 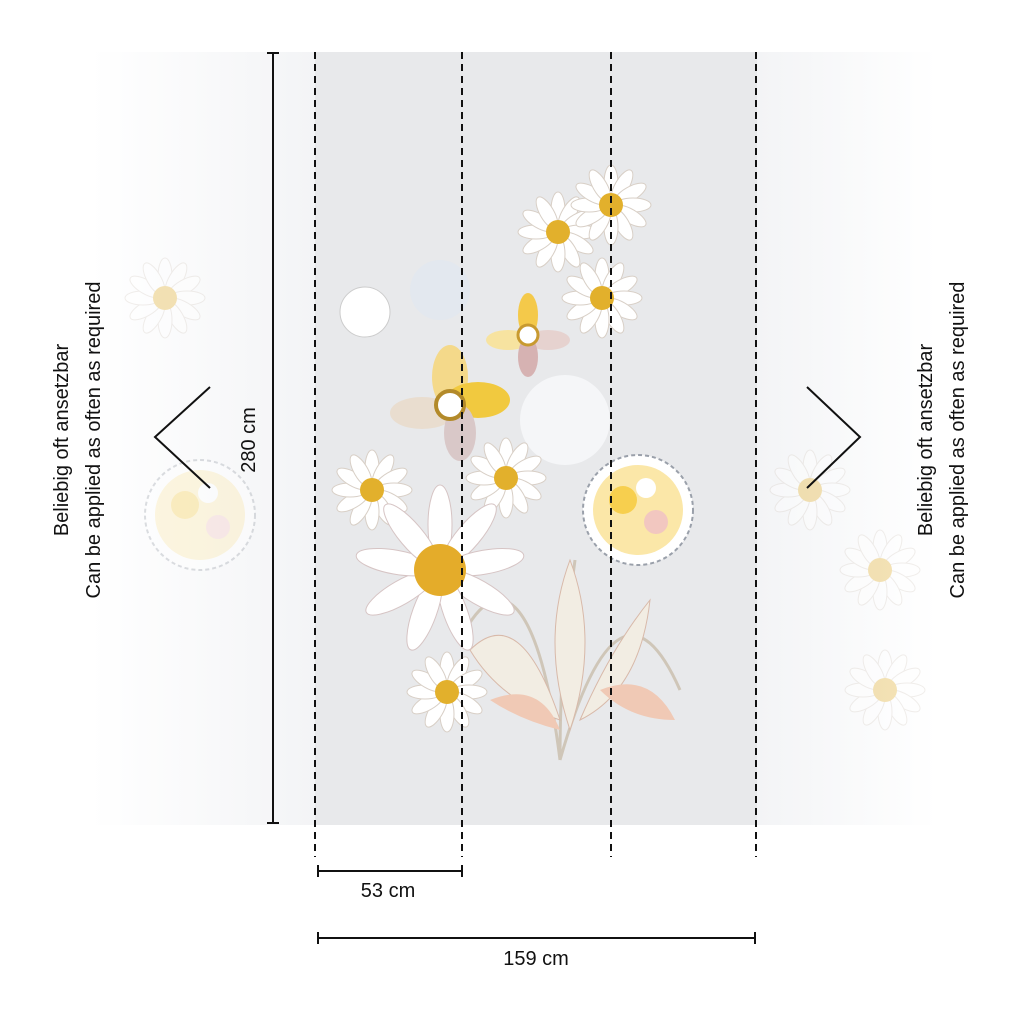 What do you see at coordinates (94, 440) in the screenshot?
I see `note-left-en: Can be applied as often as required` at bounding box center [94, 440].